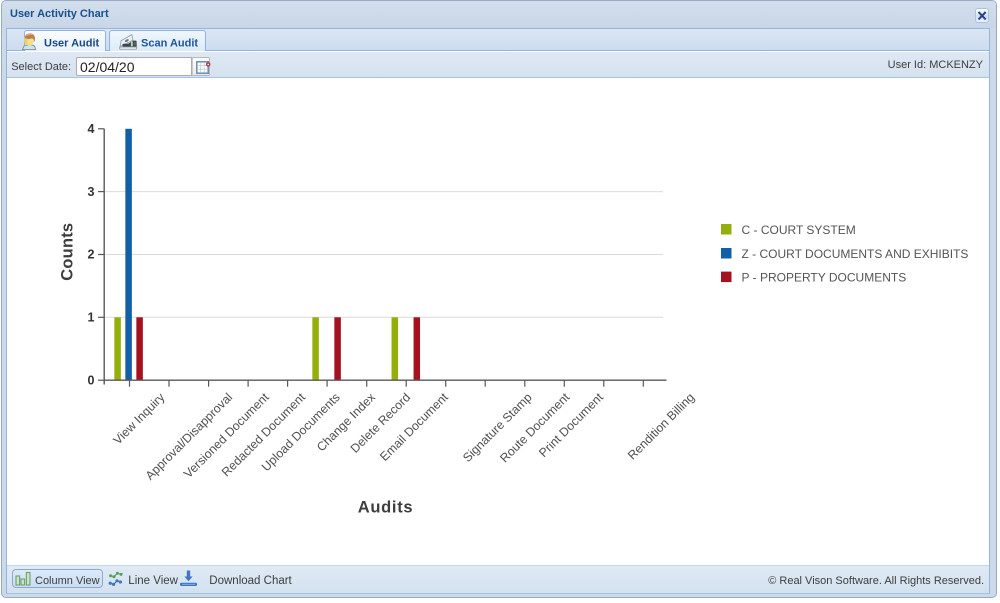 Image resolution: width=1000 pixels, height=603 pixels. Describe the element at coordinates (414, 427) in the screenshot. I see `svg-text: Email Document` at that location.